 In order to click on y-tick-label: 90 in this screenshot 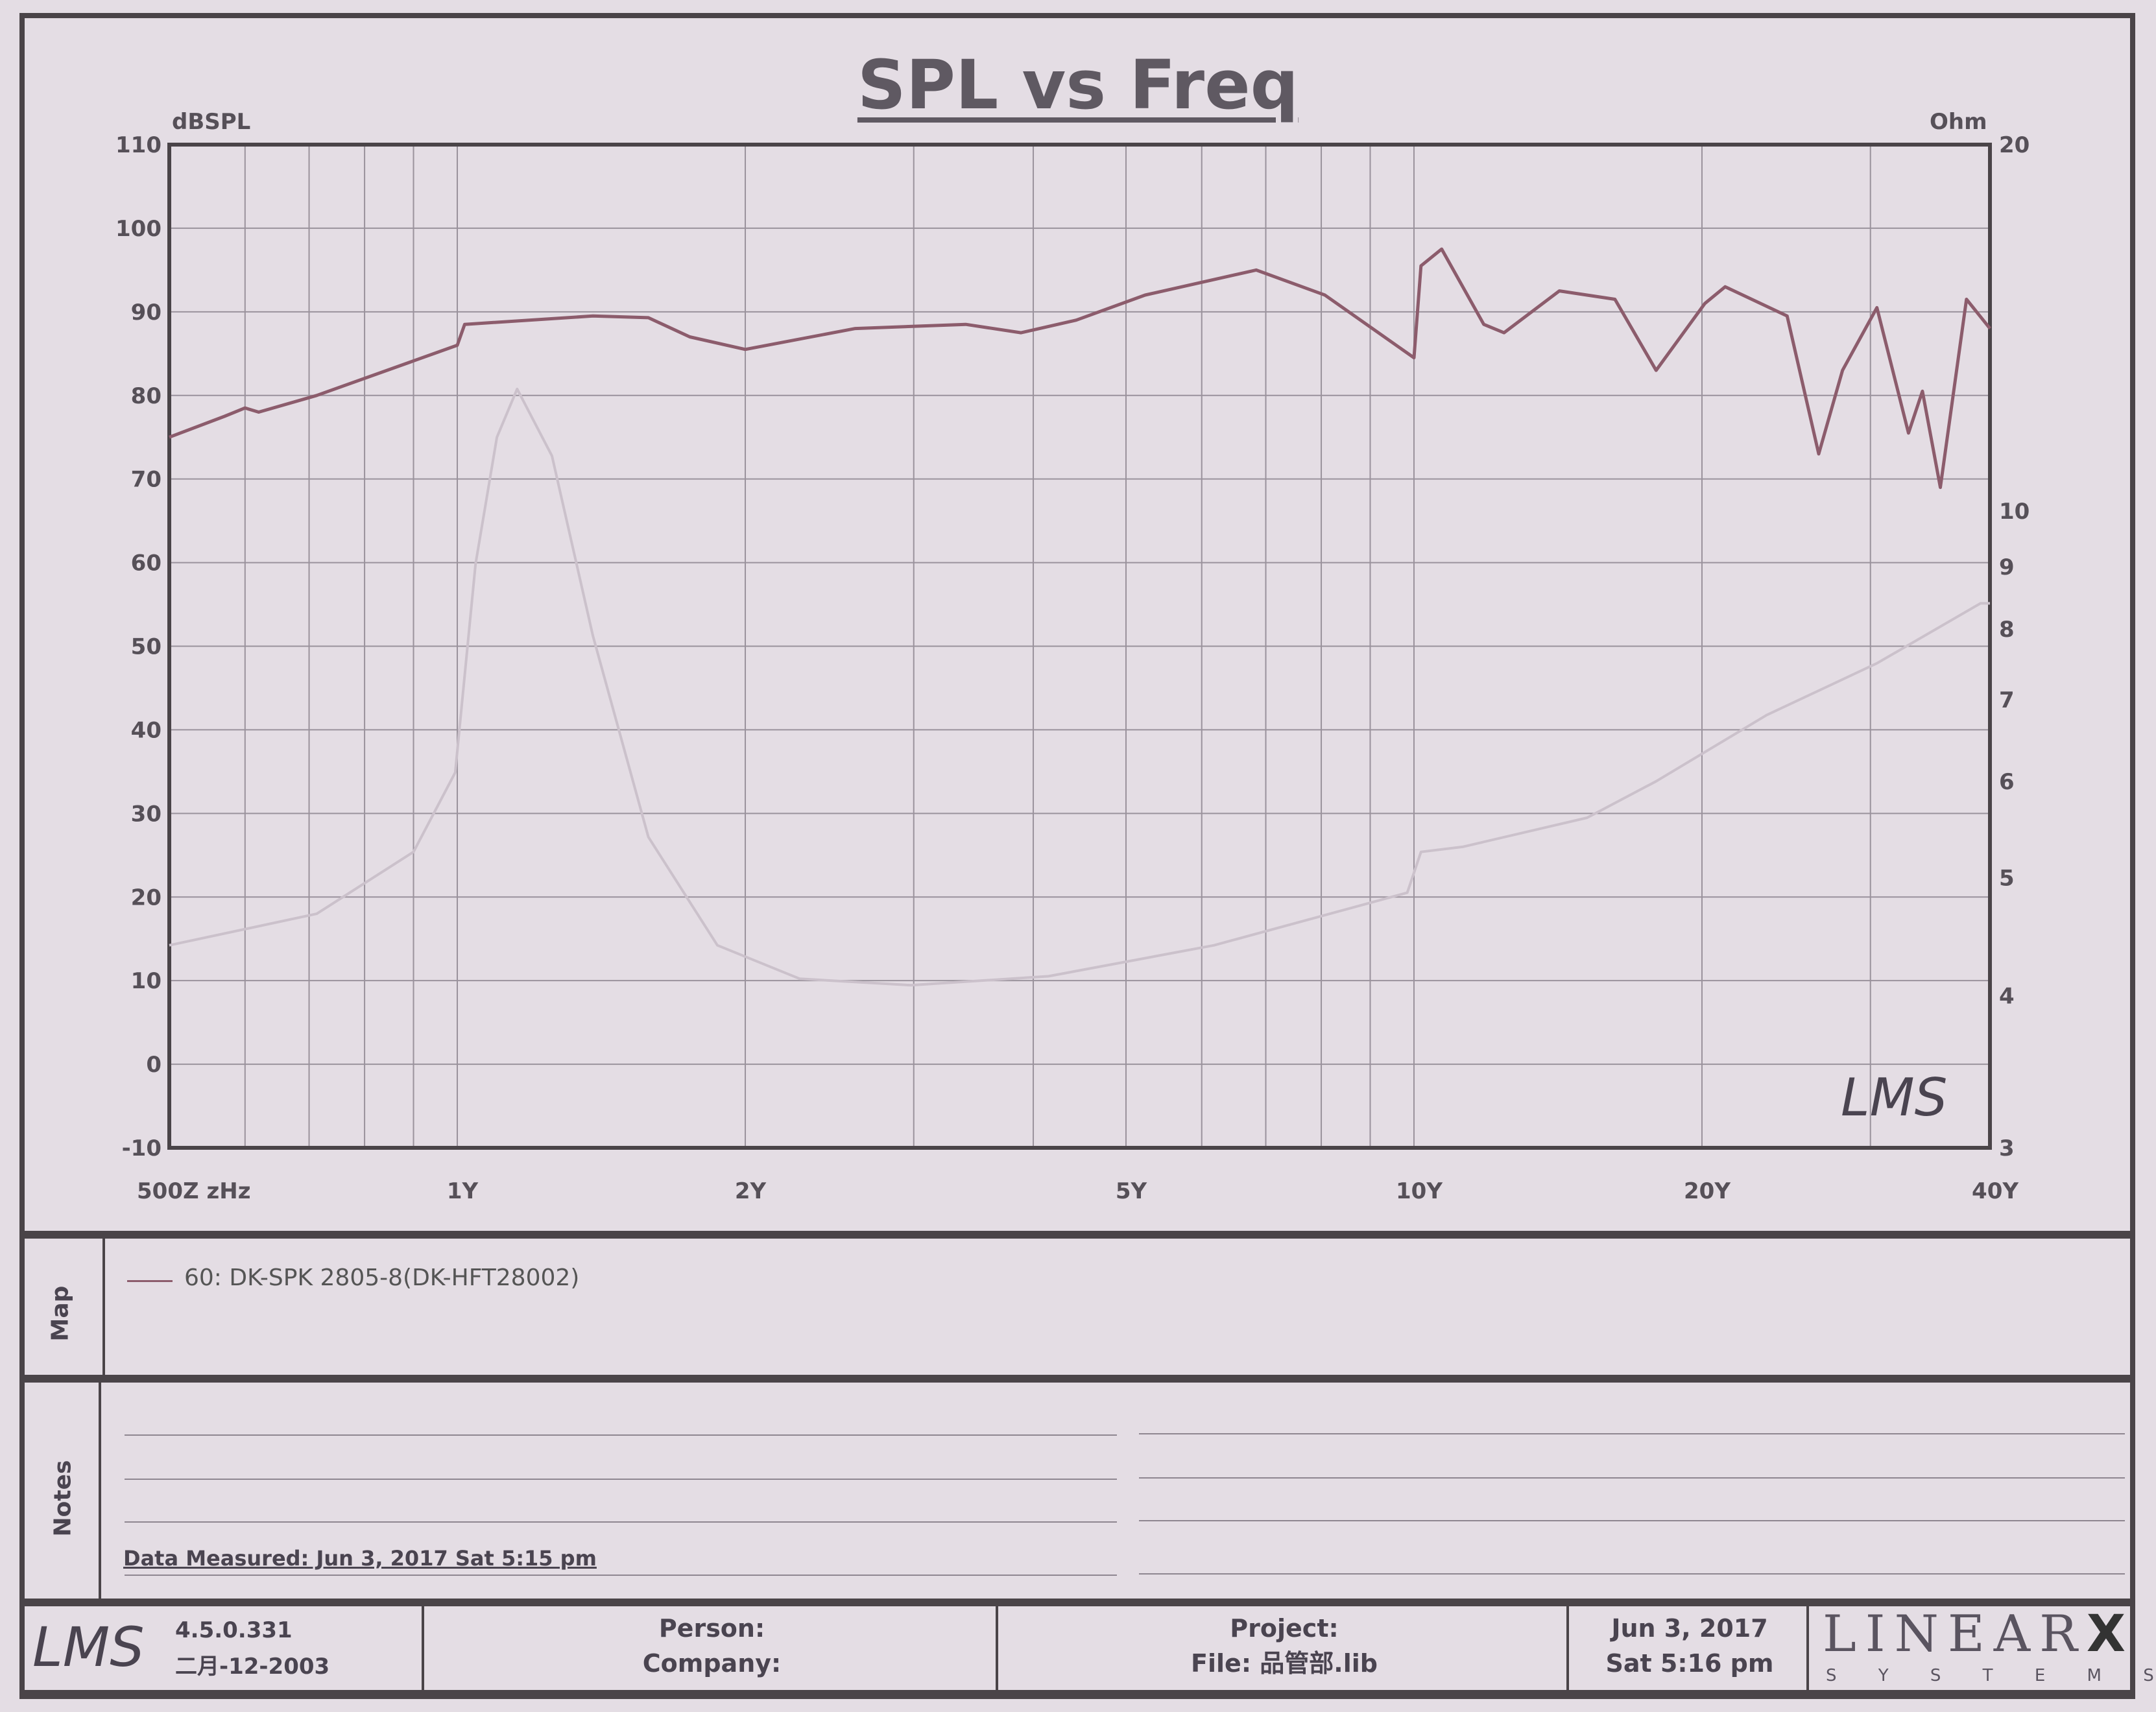, I will do `click(146, 313)`.